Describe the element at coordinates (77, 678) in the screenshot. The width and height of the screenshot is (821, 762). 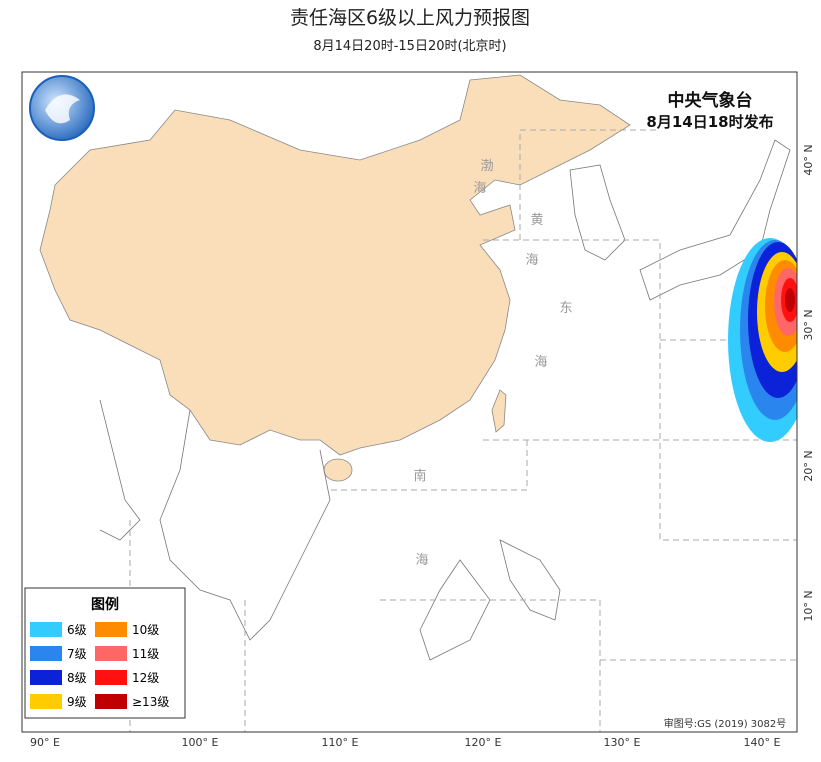
I see `legend-label: 8级` at that location.